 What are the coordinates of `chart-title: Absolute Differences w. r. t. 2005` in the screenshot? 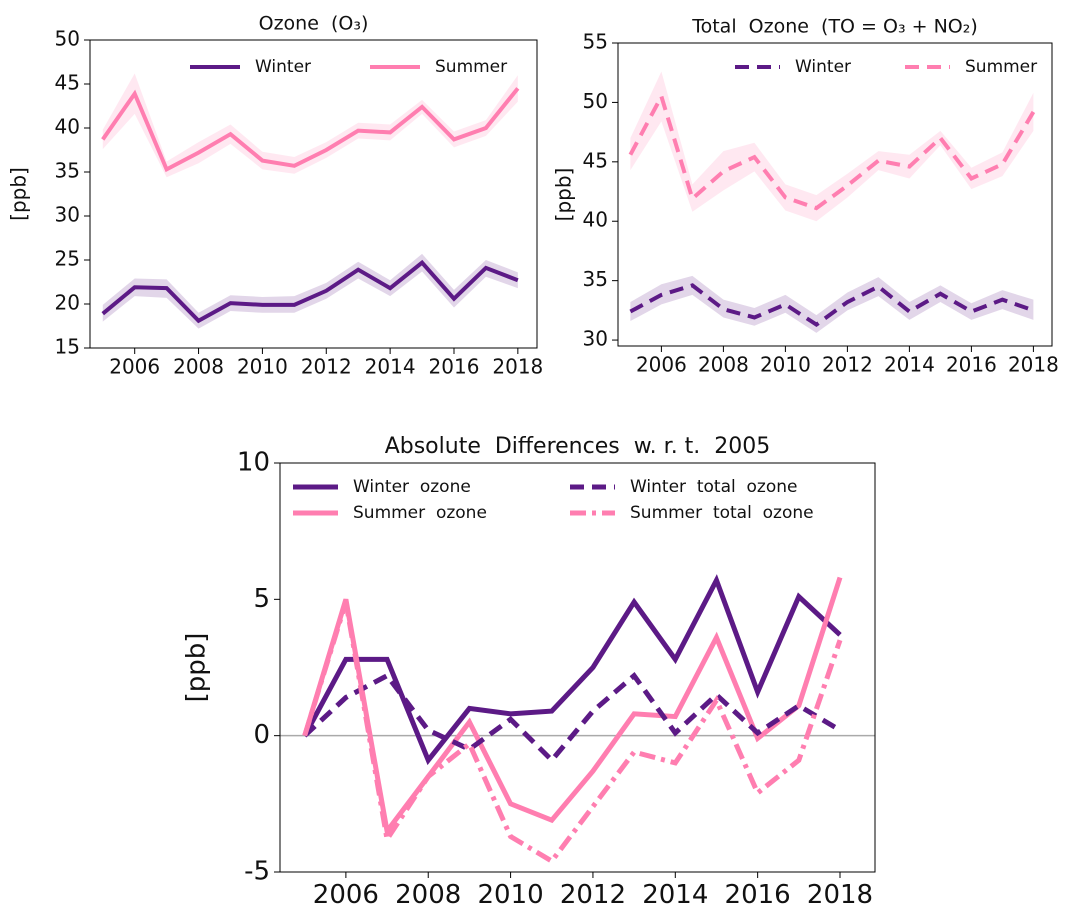 It's located at (578, 446).